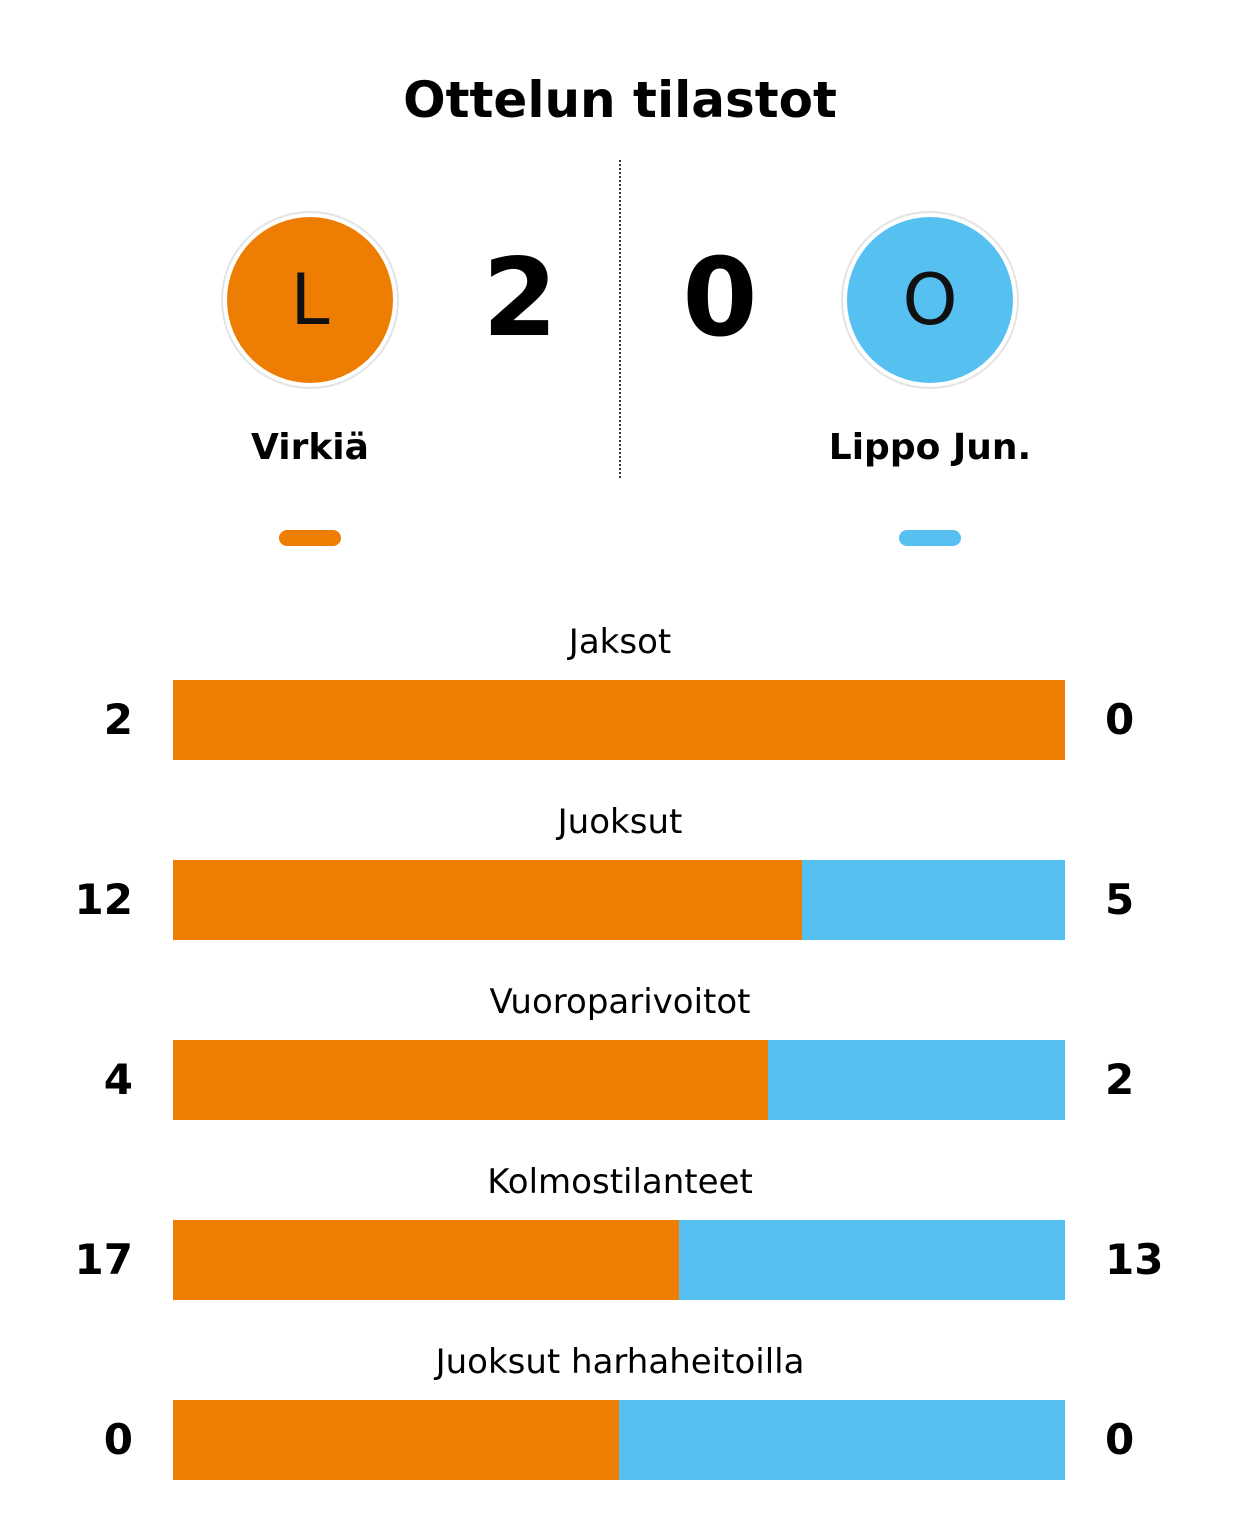 The width and height of the screenshot is (1240, 1520). What do you see at coordinates (520, 298) in the screenshot?
I see `home-score: 2` at bounding box center [520, 298].